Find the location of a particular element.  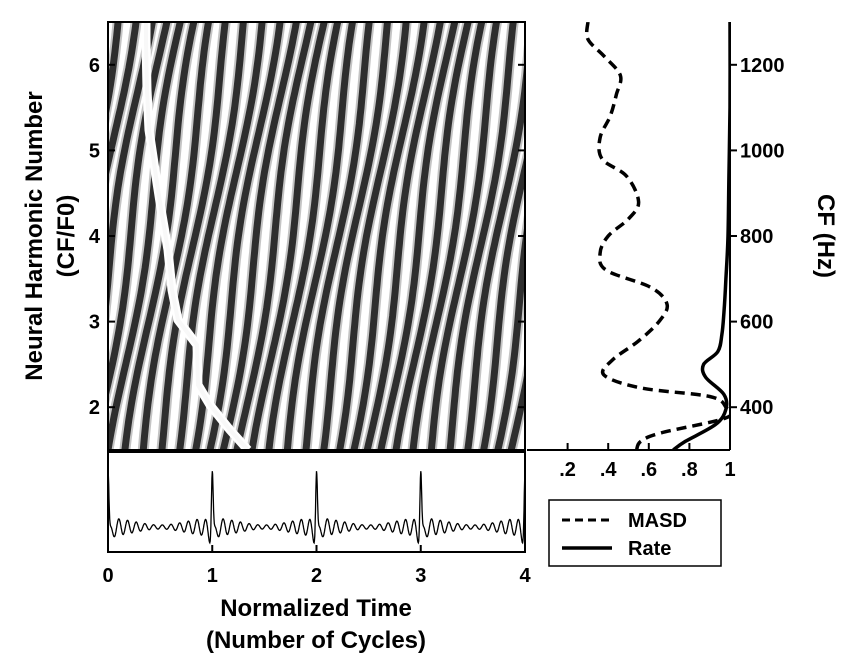

heatmap-white-trace-core is located at coordinates (197, 236).